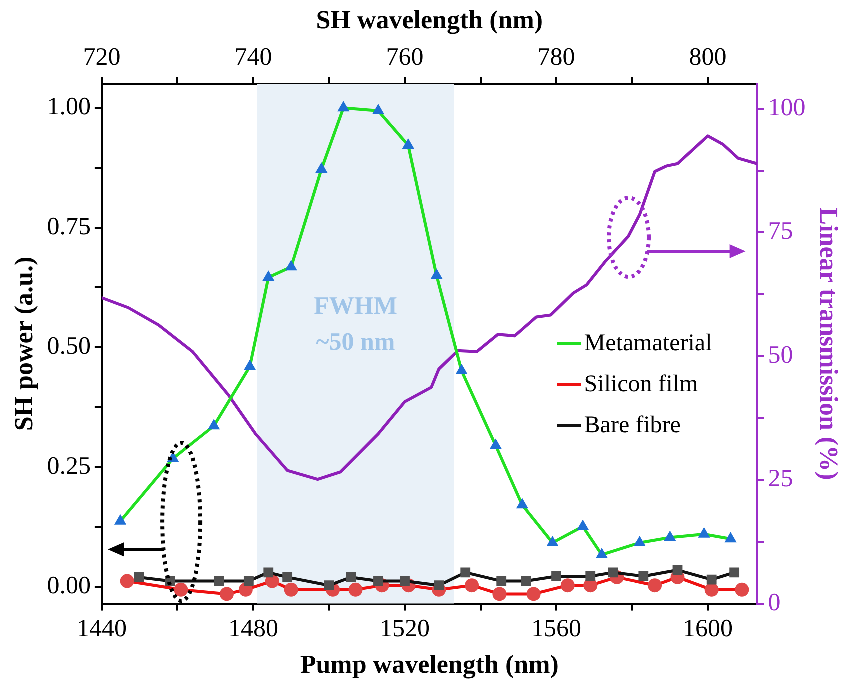 The image size is (851, 690). I want to click on x-tick-label: 1440, so click(101, 628).